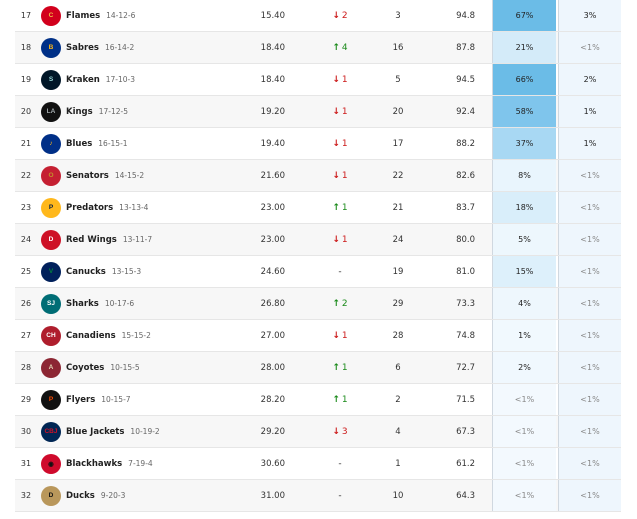 This screenshot has width=637, height=519. What do you see at coordinates (398, 335) in the screenshot?
I see `last-week-cell: 28` at bounding box center [398, 335].